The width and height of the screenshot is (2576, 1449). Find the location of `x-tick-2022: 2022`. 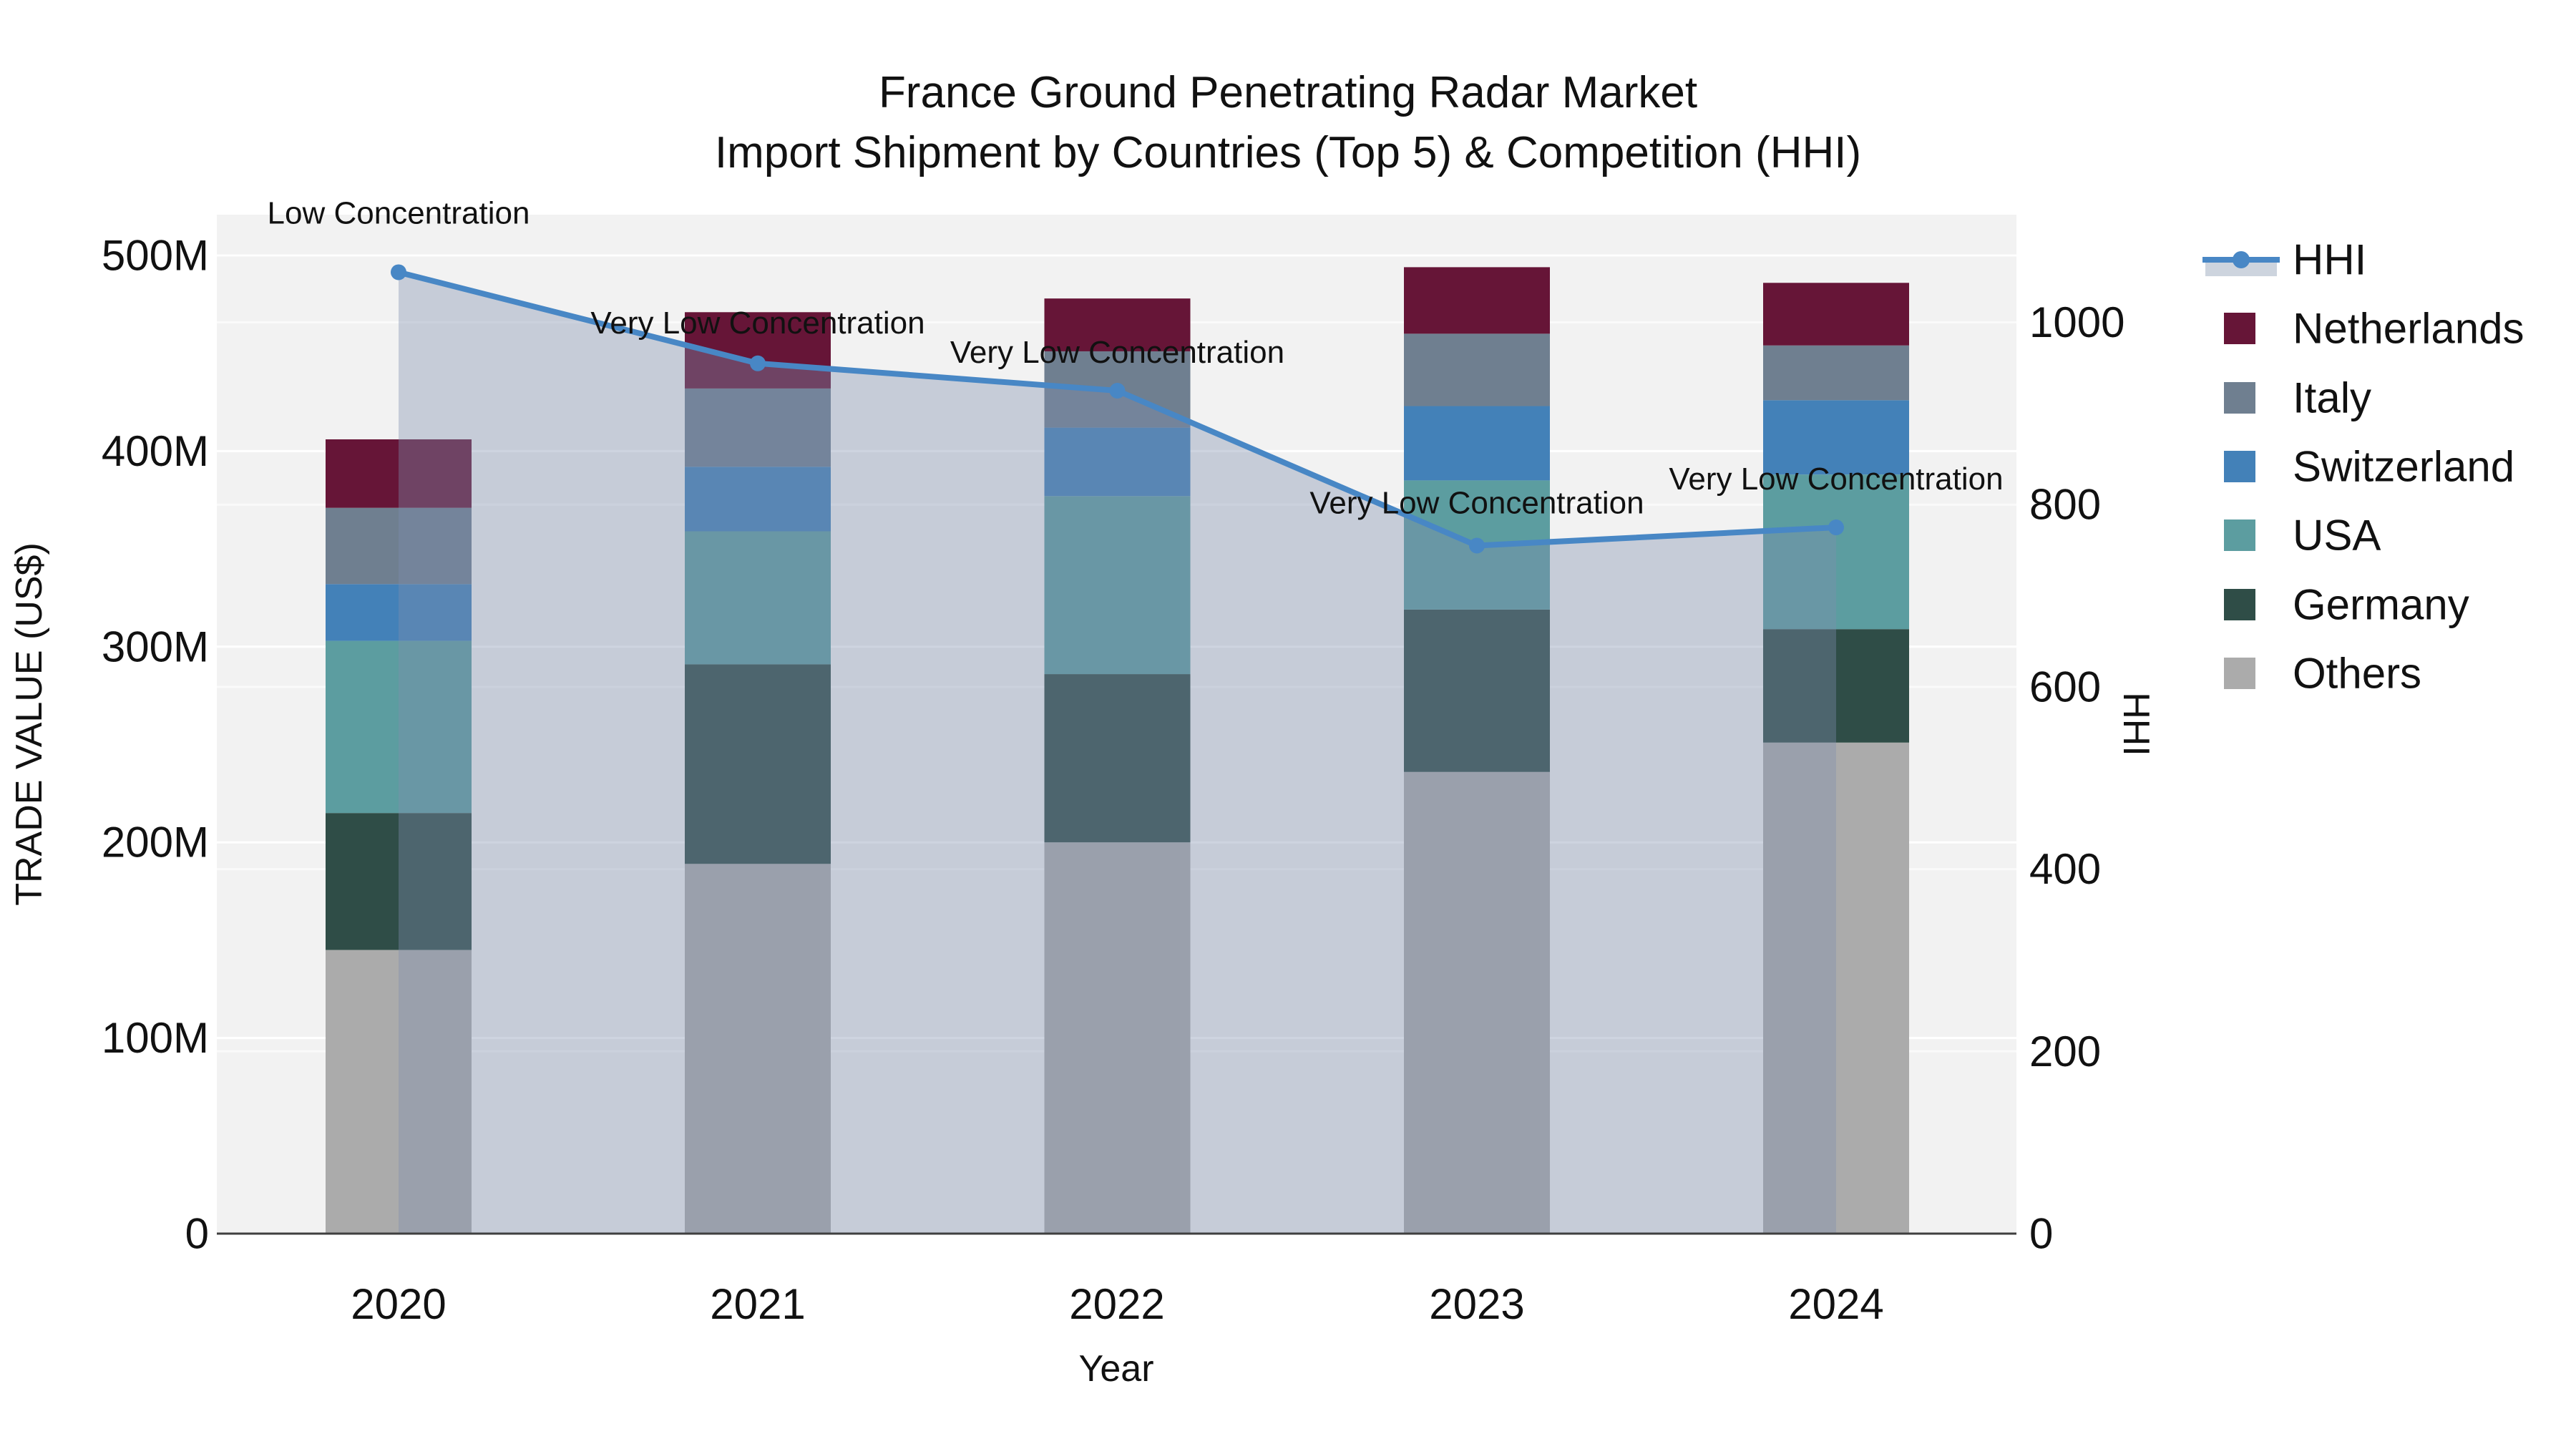

x-tick-2022: 2022 is located at coordinates (1116, 1304).